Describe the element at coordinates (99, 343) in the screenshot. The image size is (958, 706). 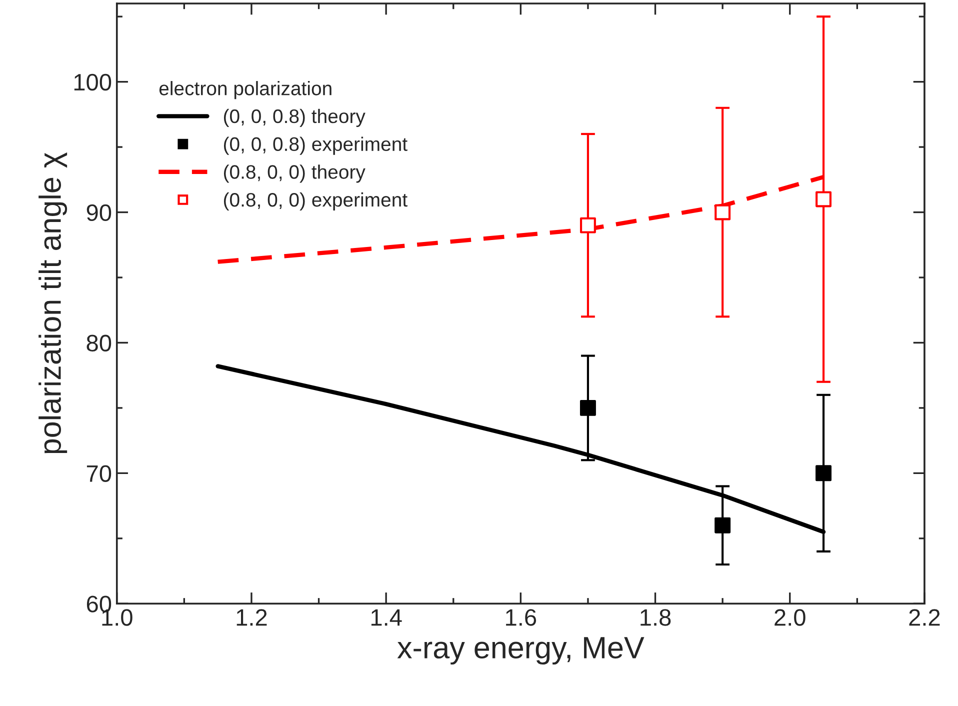
I see `y-tick-label: 80` at that location.